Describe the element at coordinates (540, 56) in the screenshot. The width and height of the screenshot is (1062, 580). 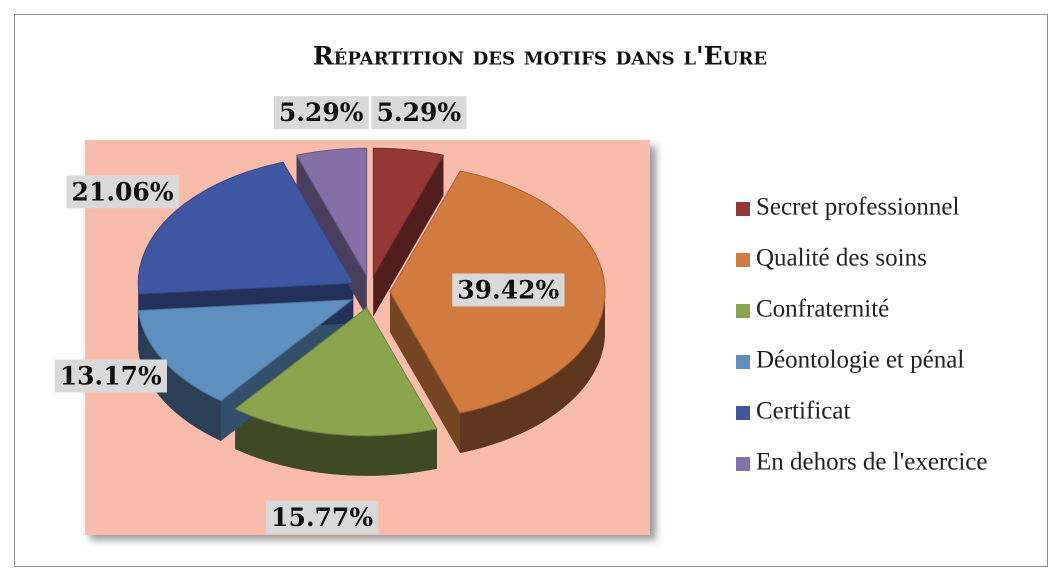
I see `chart-title: Répartition des motifs dans l'Eure` at that location.